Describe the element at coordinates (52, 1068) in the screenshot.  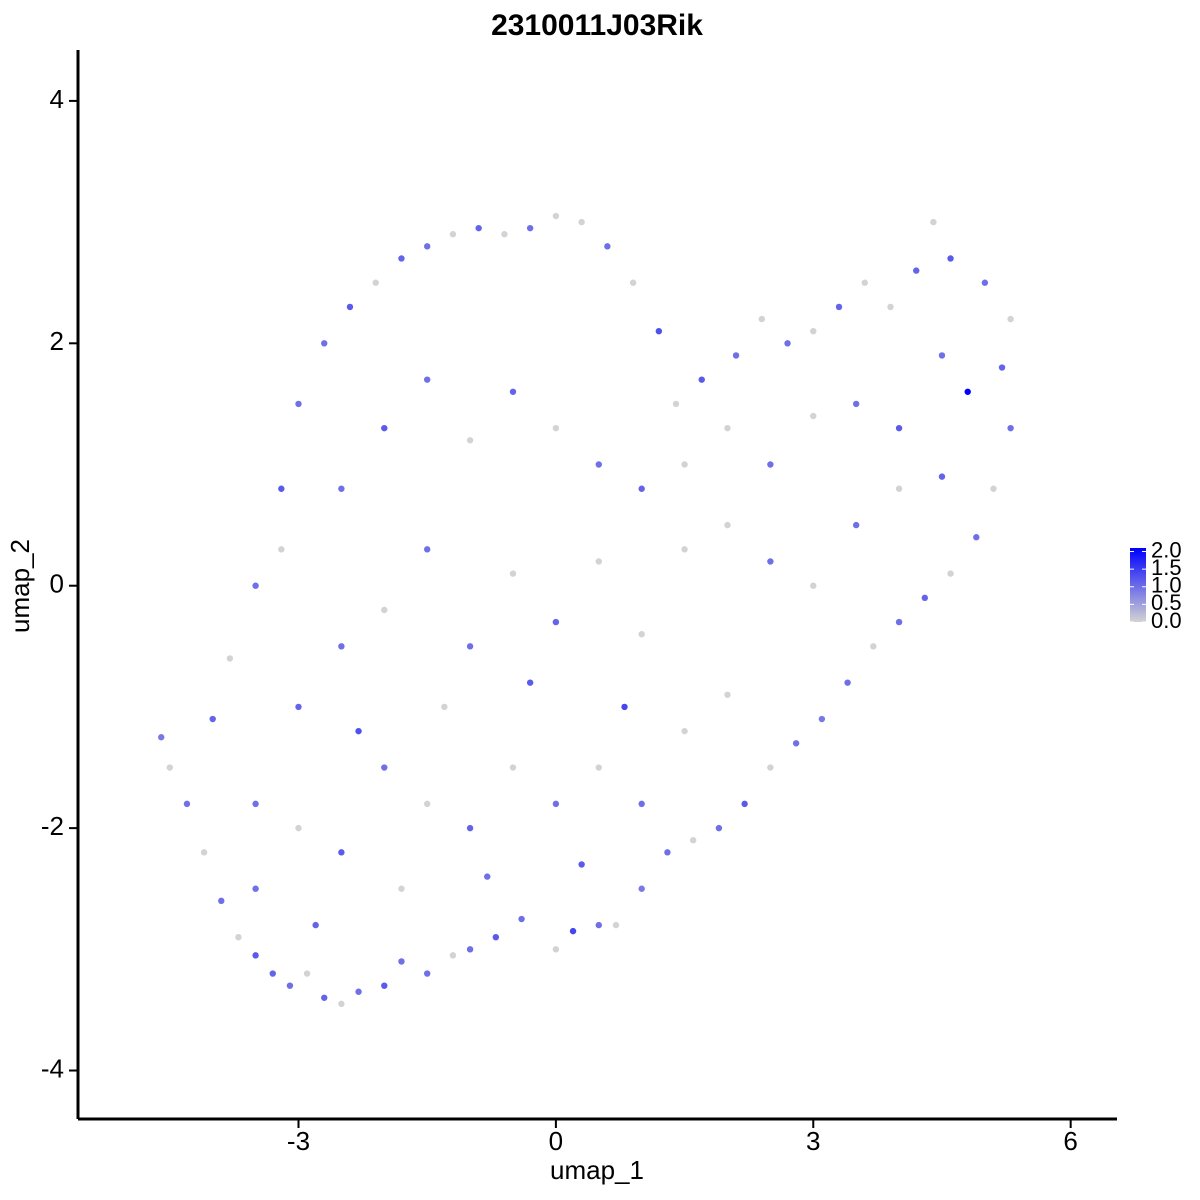
I see `y-tick-label: -4` at that location.